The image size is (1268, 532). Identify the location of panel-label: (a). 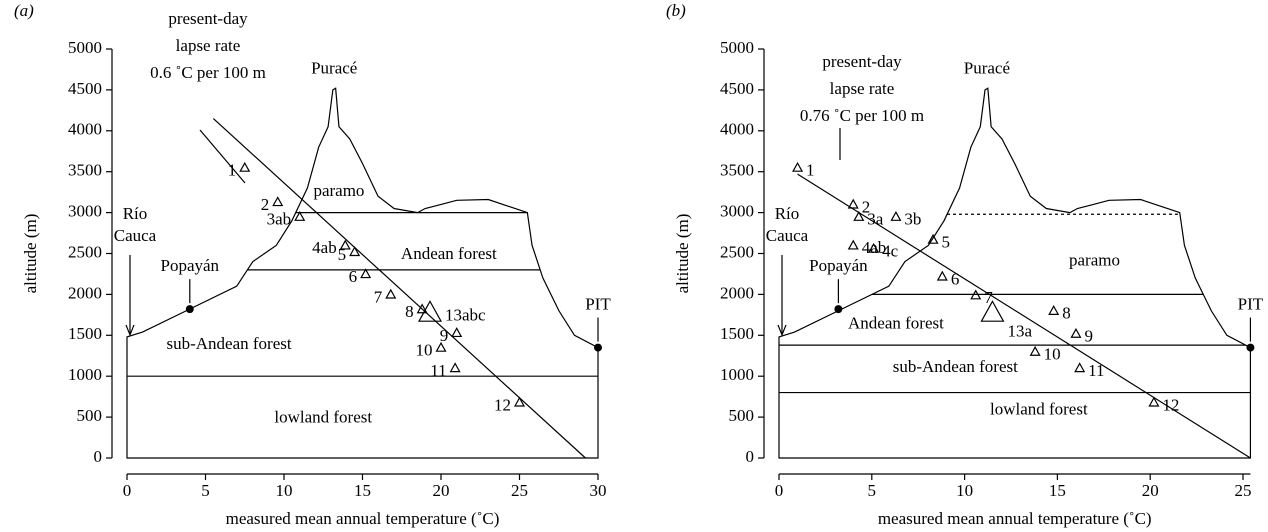
(24, 10).